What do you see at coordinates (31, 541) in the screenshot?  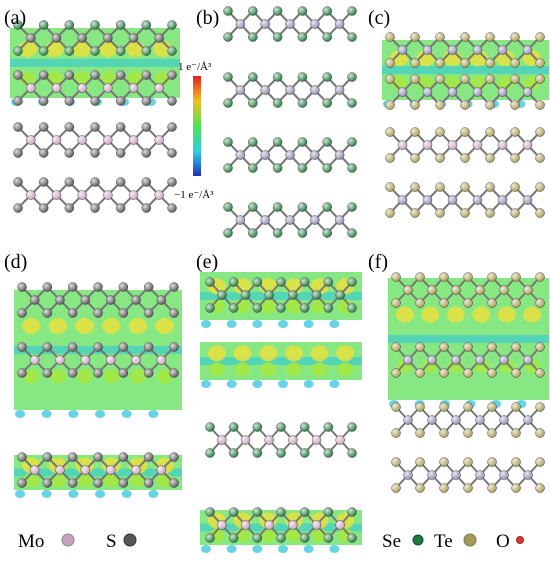 I see `legend-label: Mo` at bounding box center [31, 541].